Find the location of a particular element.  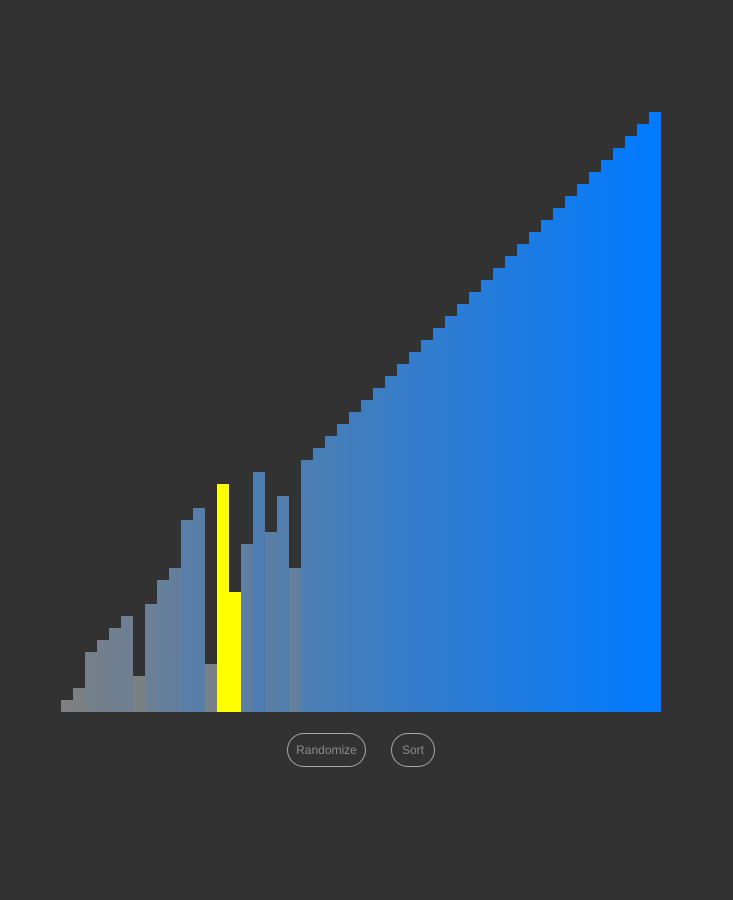

controls: Randomize Sort is located at coordinates (366, 750).